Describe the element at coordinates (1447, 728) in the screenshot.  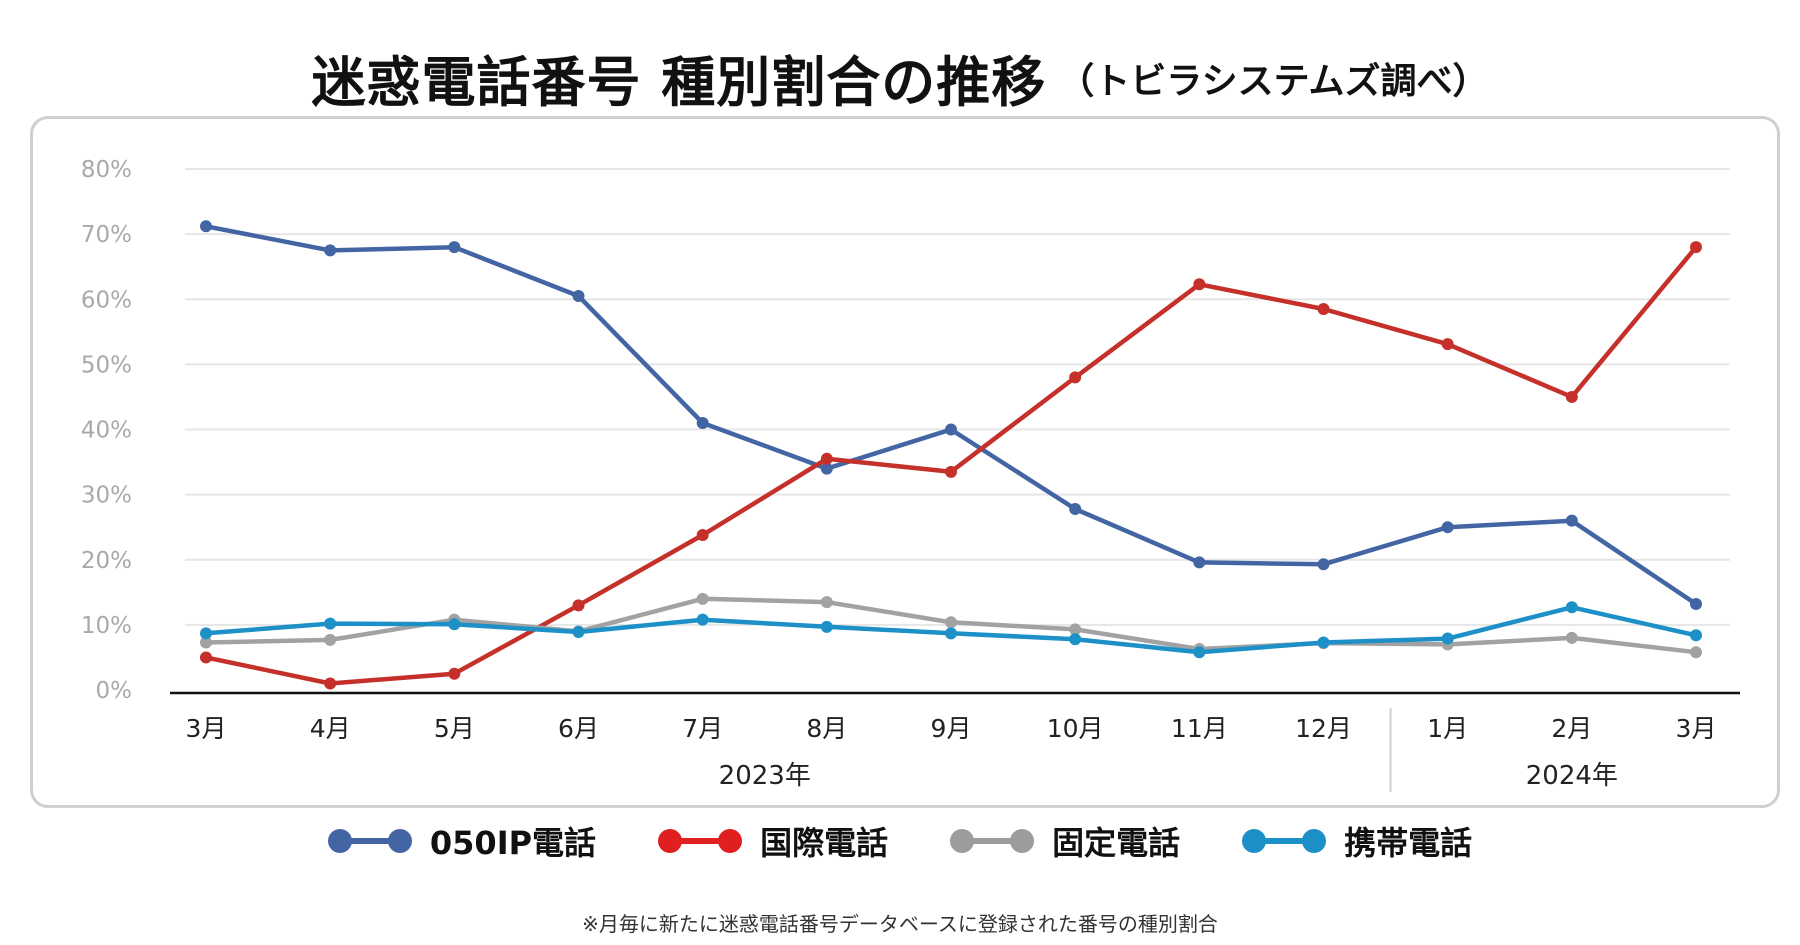
I see `x-tick-label: 1月` at that location.